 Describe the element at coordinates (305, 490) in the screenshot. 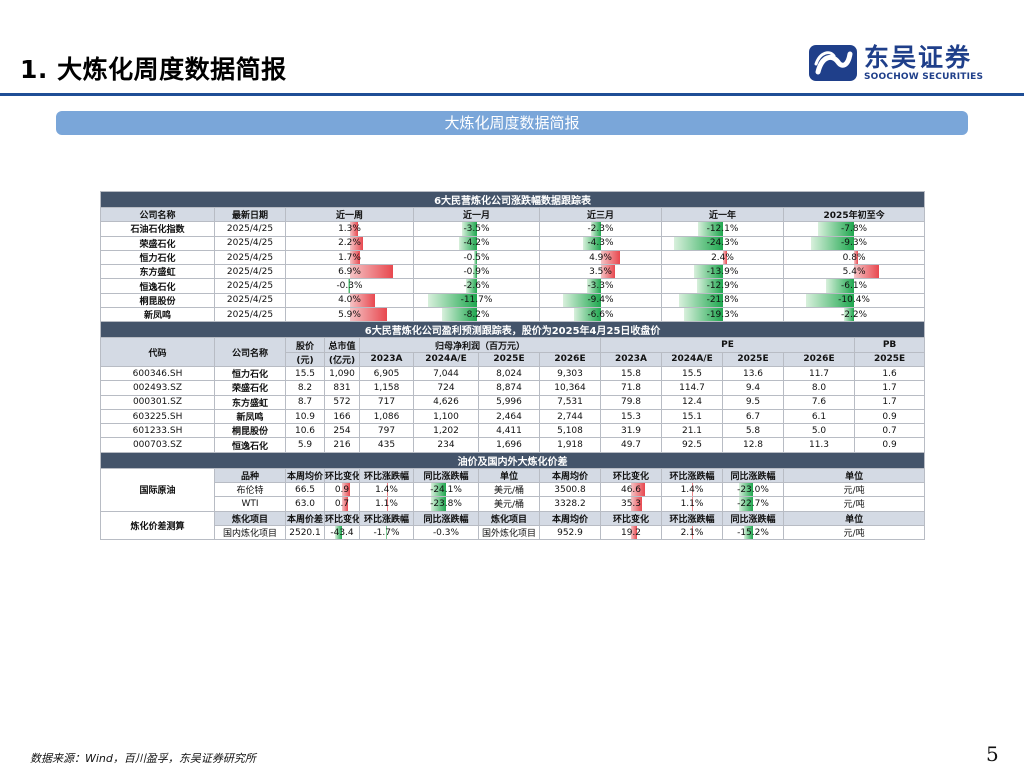

I see `weekly-price: 66.5` at that location.